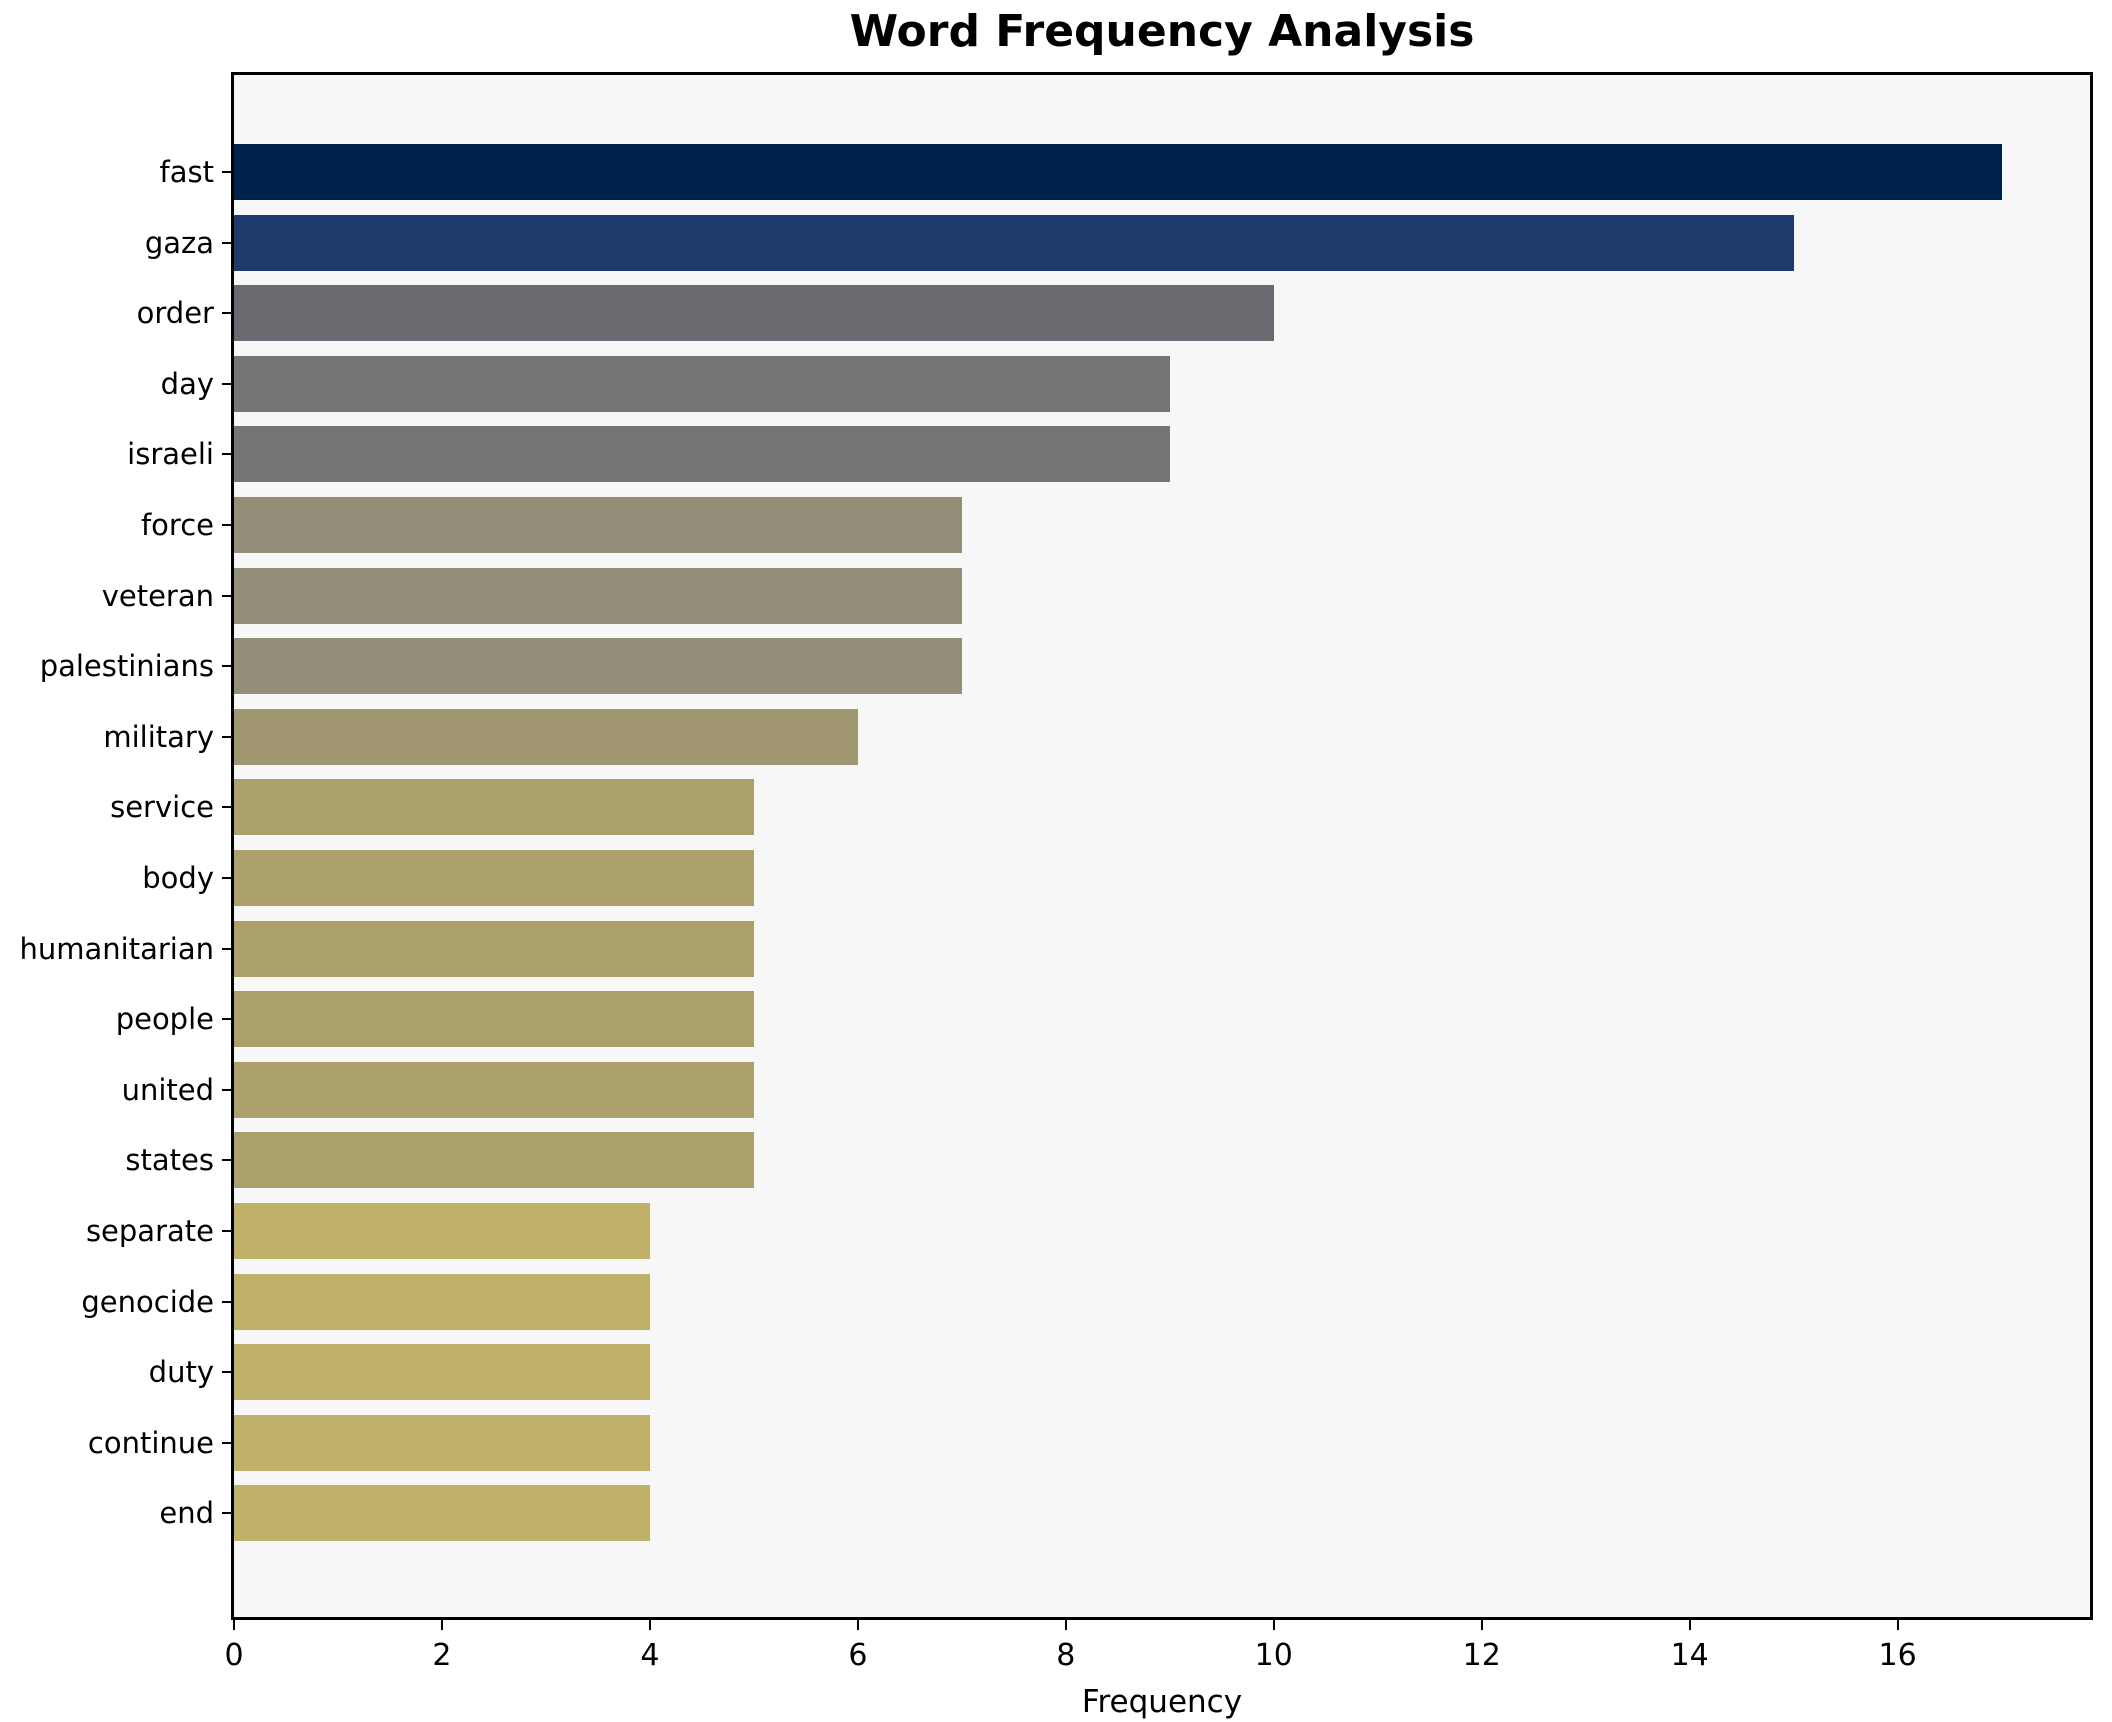  Describe the element at coordinates (149, 1231) in the screenshot. I see `y-tick-label-separate: separate` at that location.